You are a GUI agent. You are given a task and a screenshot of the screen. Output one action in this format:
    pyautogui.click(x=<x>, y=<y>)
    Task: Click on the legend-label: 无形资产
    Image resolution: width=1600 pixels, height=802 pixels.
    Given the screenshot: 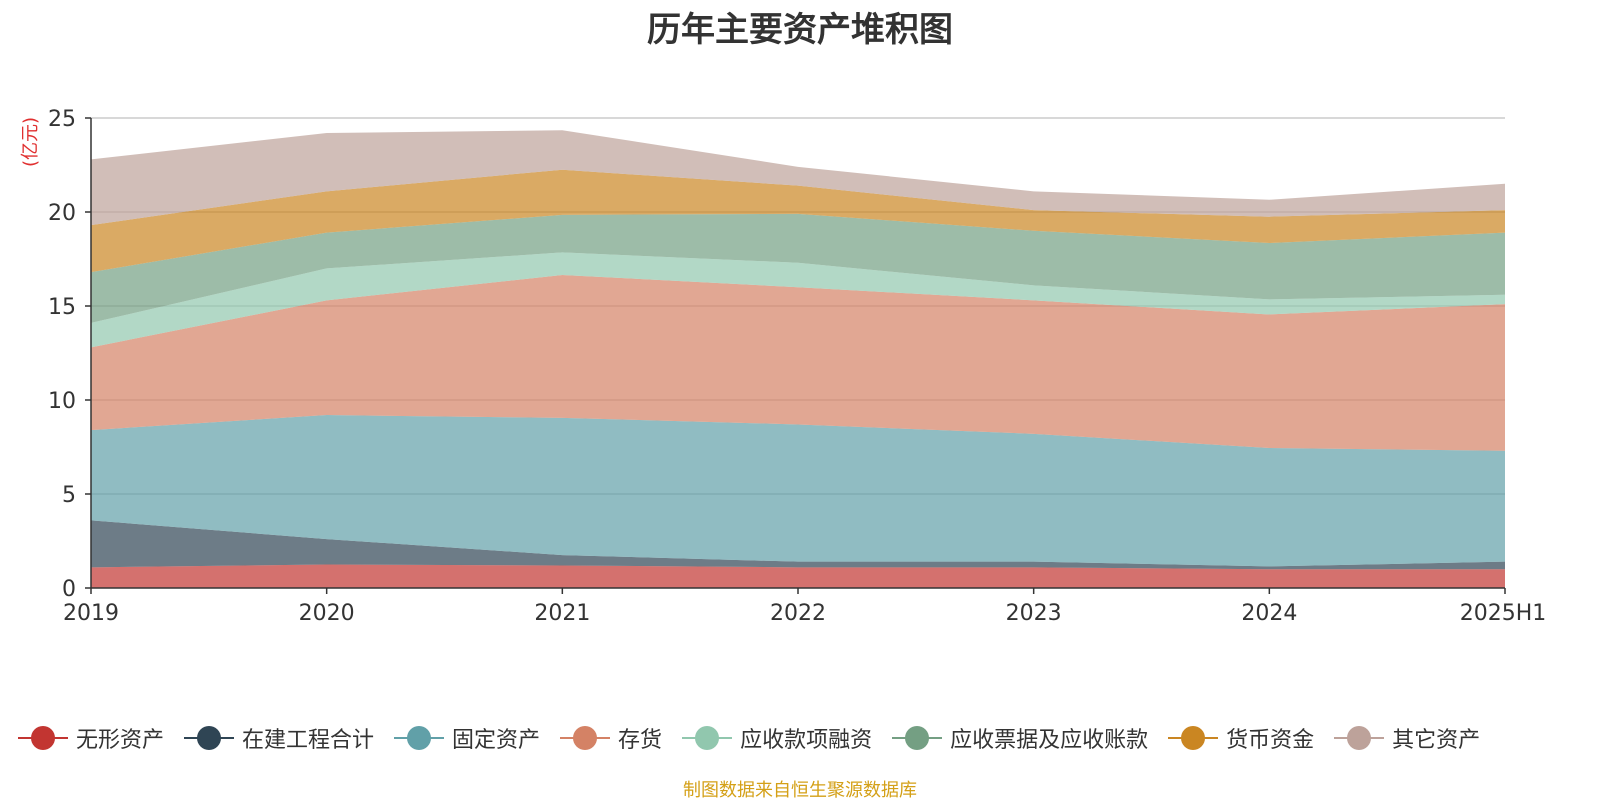 What is the action you would take?
    pyautogui.click(x=120, y=740)
    